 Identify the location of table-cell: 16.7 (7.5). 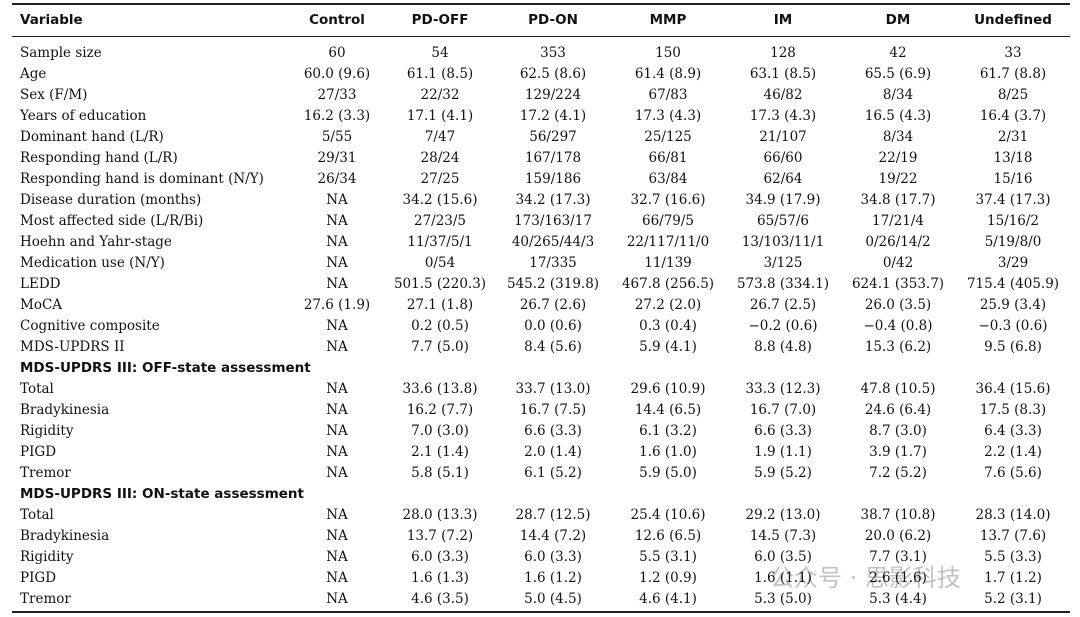
(553, 410).